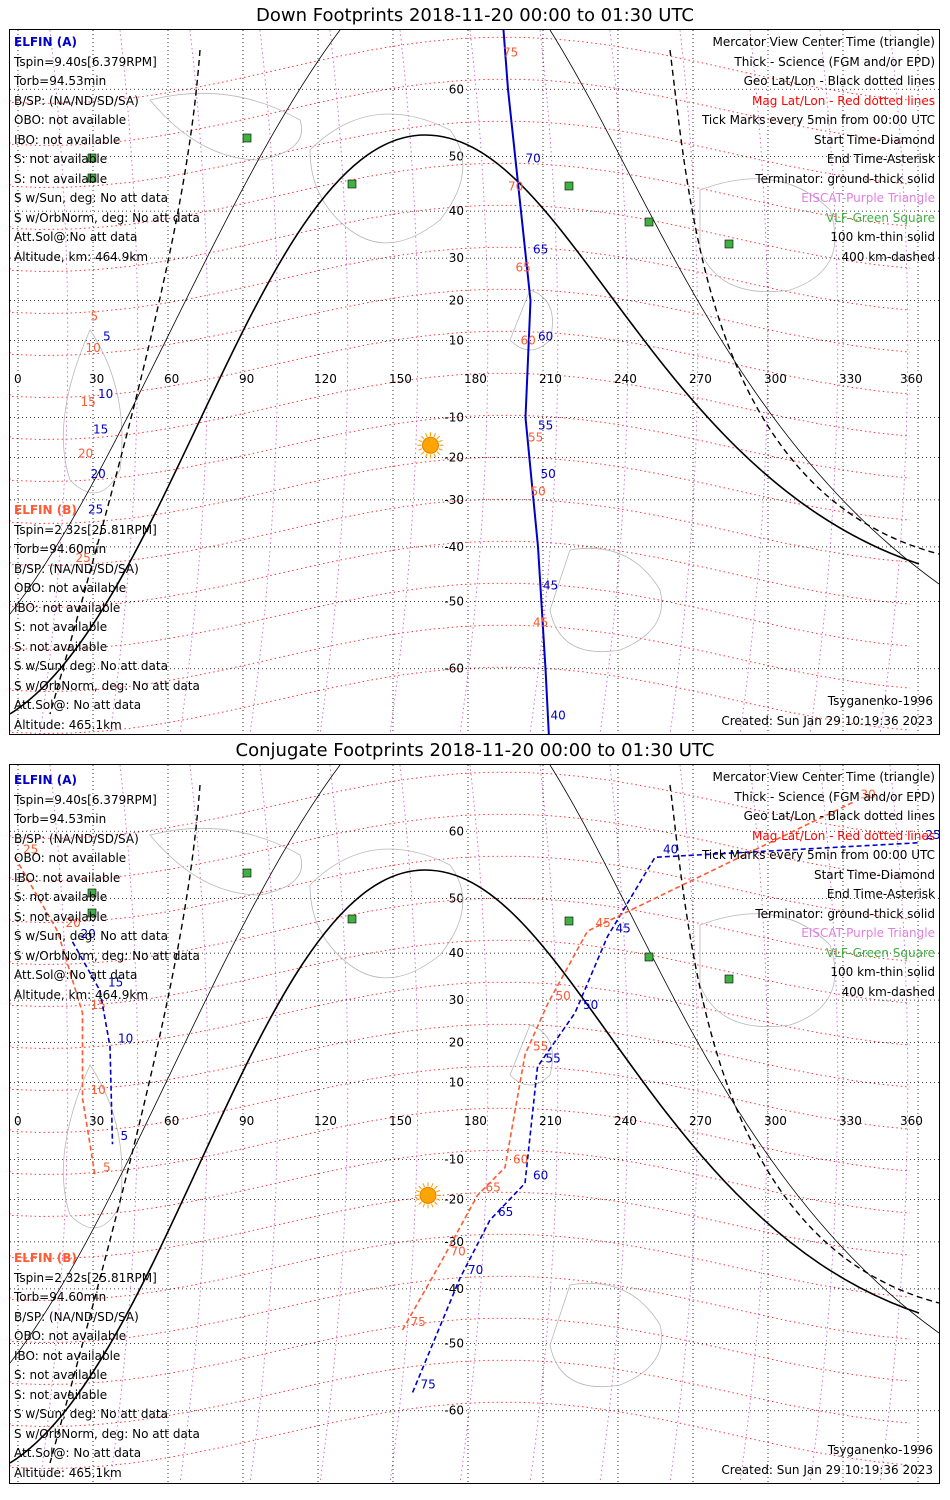  Describe the element at coordinates (454, 457) in the screenshot. I see `lat-tick-label: -20` at that location.